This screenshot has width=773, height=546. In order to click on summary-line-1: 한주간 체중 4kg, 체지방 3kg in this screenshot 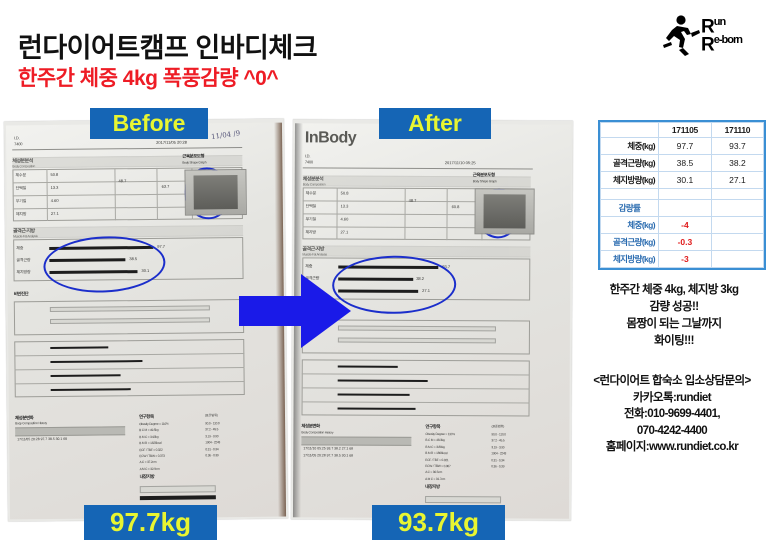, I will do `click(674, 290)`.